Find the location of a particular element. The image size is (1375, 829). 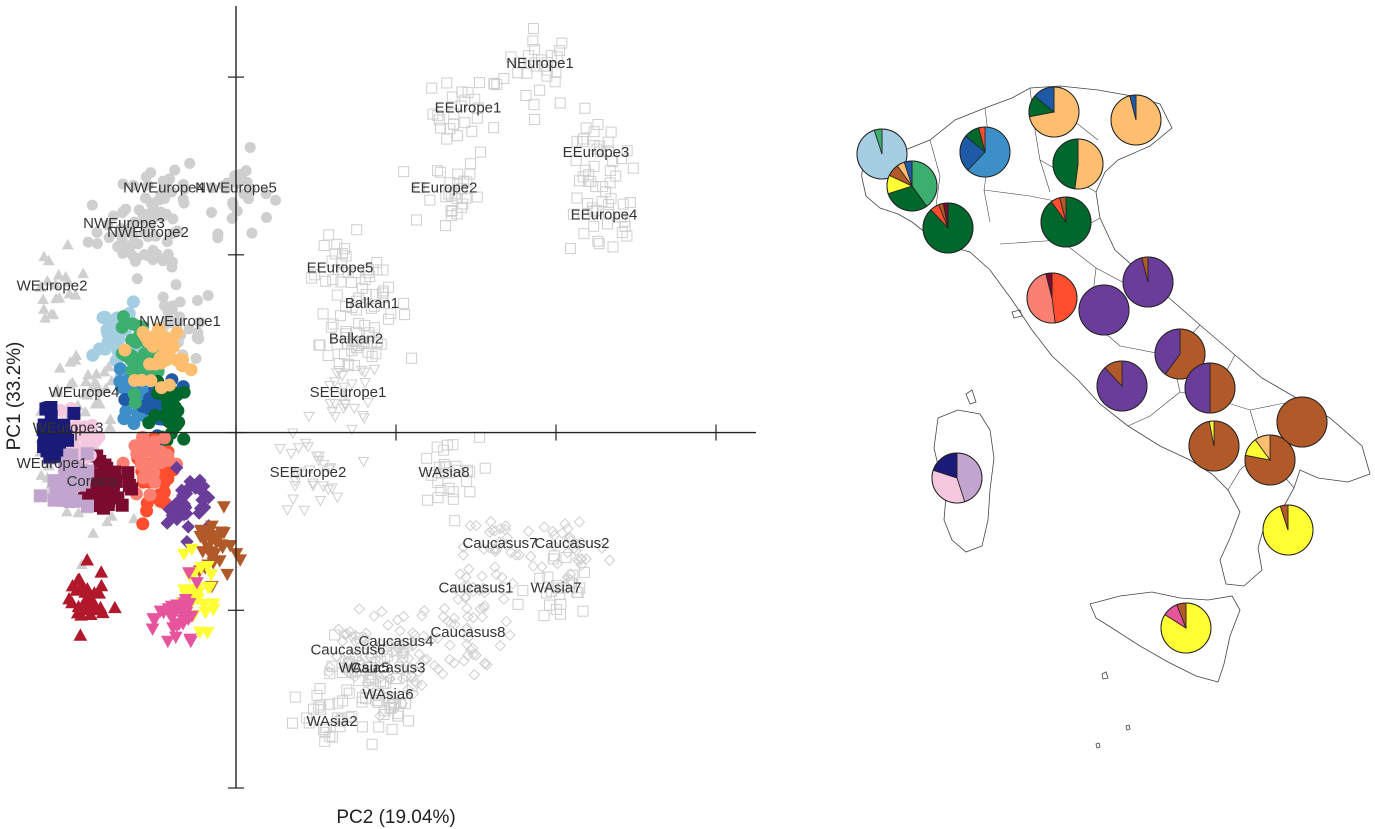

sicily-outline is located at coordinates (1165, 637).